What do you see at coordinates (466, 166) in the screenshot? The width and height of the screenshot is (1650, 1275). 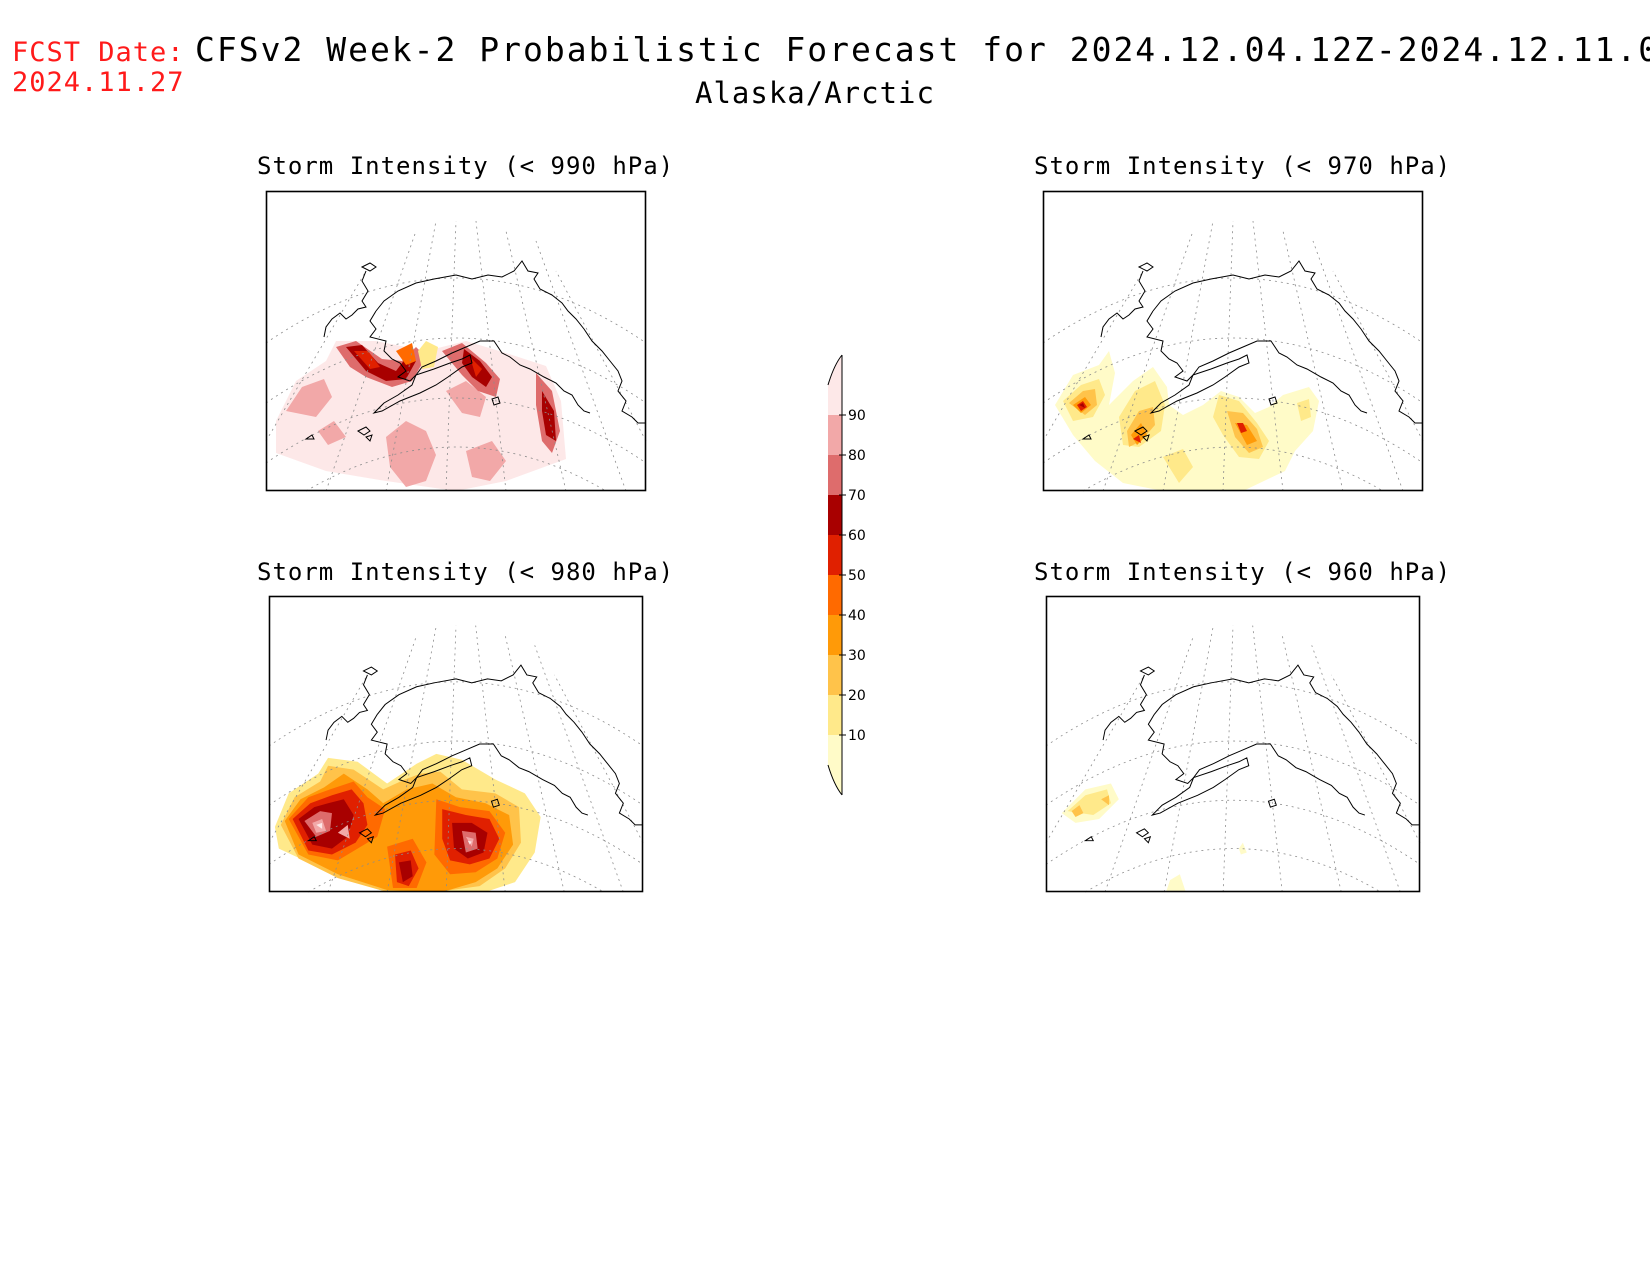 I see `panel-title-990: Storm Intensity (< 990 hPa)` at bounding box center [466, 166].